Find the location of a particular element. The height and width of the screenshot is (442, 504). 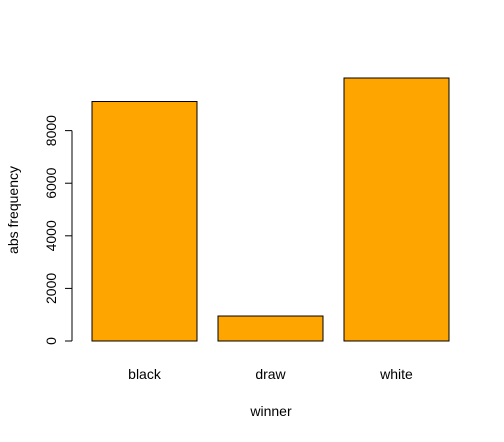

category-label-white: white is located at coordinates (396, 374).